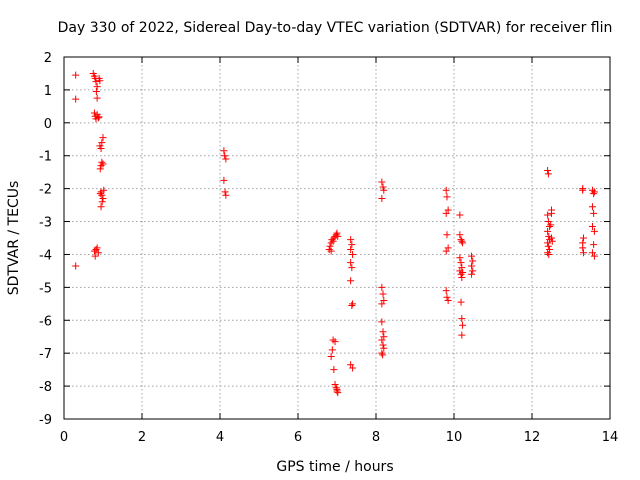 Image resolution: width=640 pixels, height=480 pixels. What do you see at coordinates (334, 467) in the screenshot?
I see `x-axis-label: GPS time / hours` at bounding box center [334, 467].